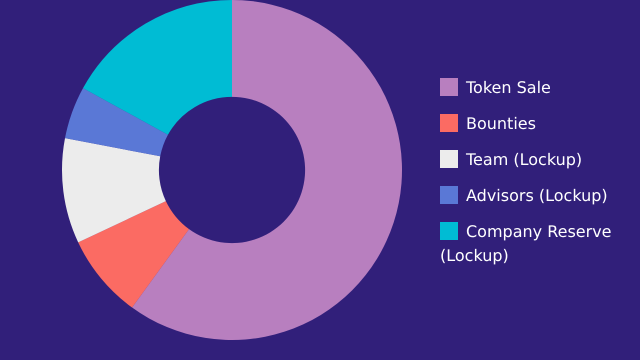 The width and height of the screenshot is (640, 360). What do you see at coordinates (526, 244) in the screenshot?
I see `legend-label: Company Reserve (Lockup)` at bounding box center [526, 244].